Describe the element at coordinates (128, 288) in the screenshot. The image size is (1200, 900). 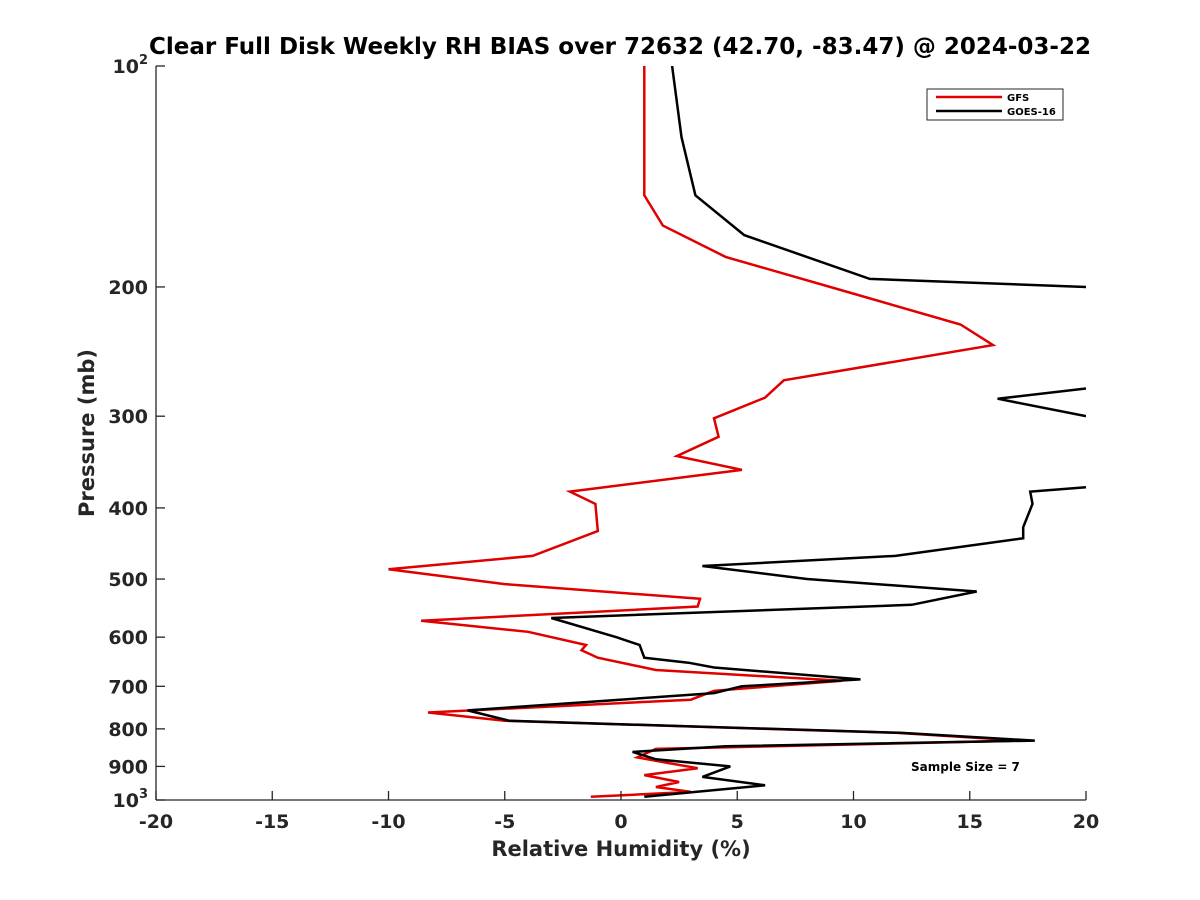
I see `y-tick-label: 200` at that location.